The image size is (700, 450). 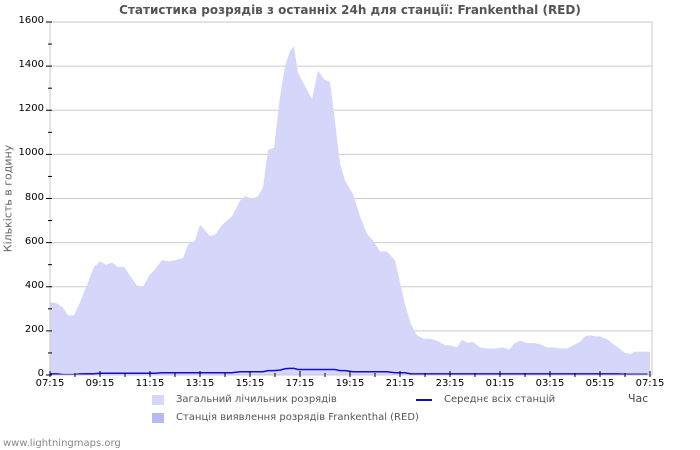 What do you see at coordinates (350, 383) in the screenshot?
I see `x-tick-label: 19:15` at bounding box center [350, 383].